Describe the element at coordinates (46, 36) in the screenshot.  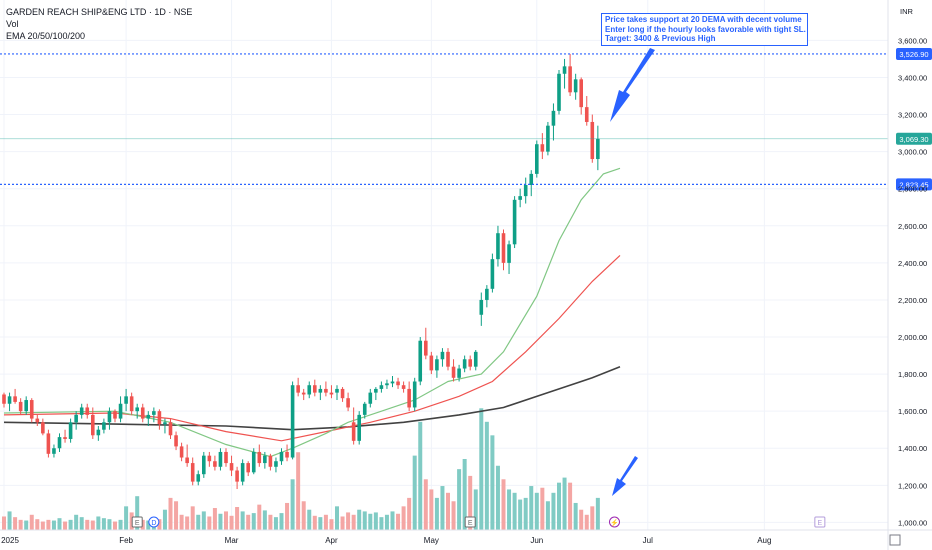
I see `ema-label: EMA 20/50/100/200` at that location.